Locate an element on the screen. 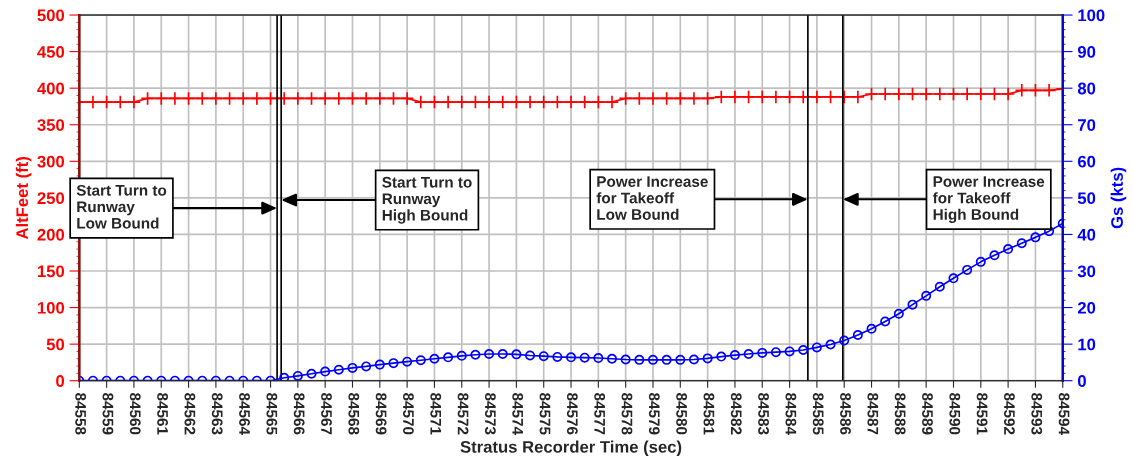  x-tick-label: 84564 is located at coordinates (244, 413).